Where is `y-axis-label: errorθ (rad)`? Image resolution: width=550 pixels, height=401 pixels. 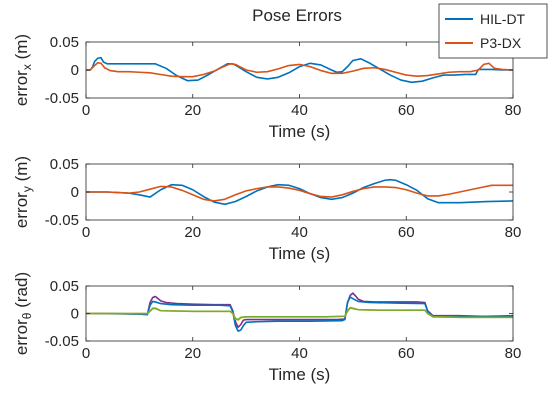 y-axis-label: errorθ (rad) is located at coordinates (23, 313).